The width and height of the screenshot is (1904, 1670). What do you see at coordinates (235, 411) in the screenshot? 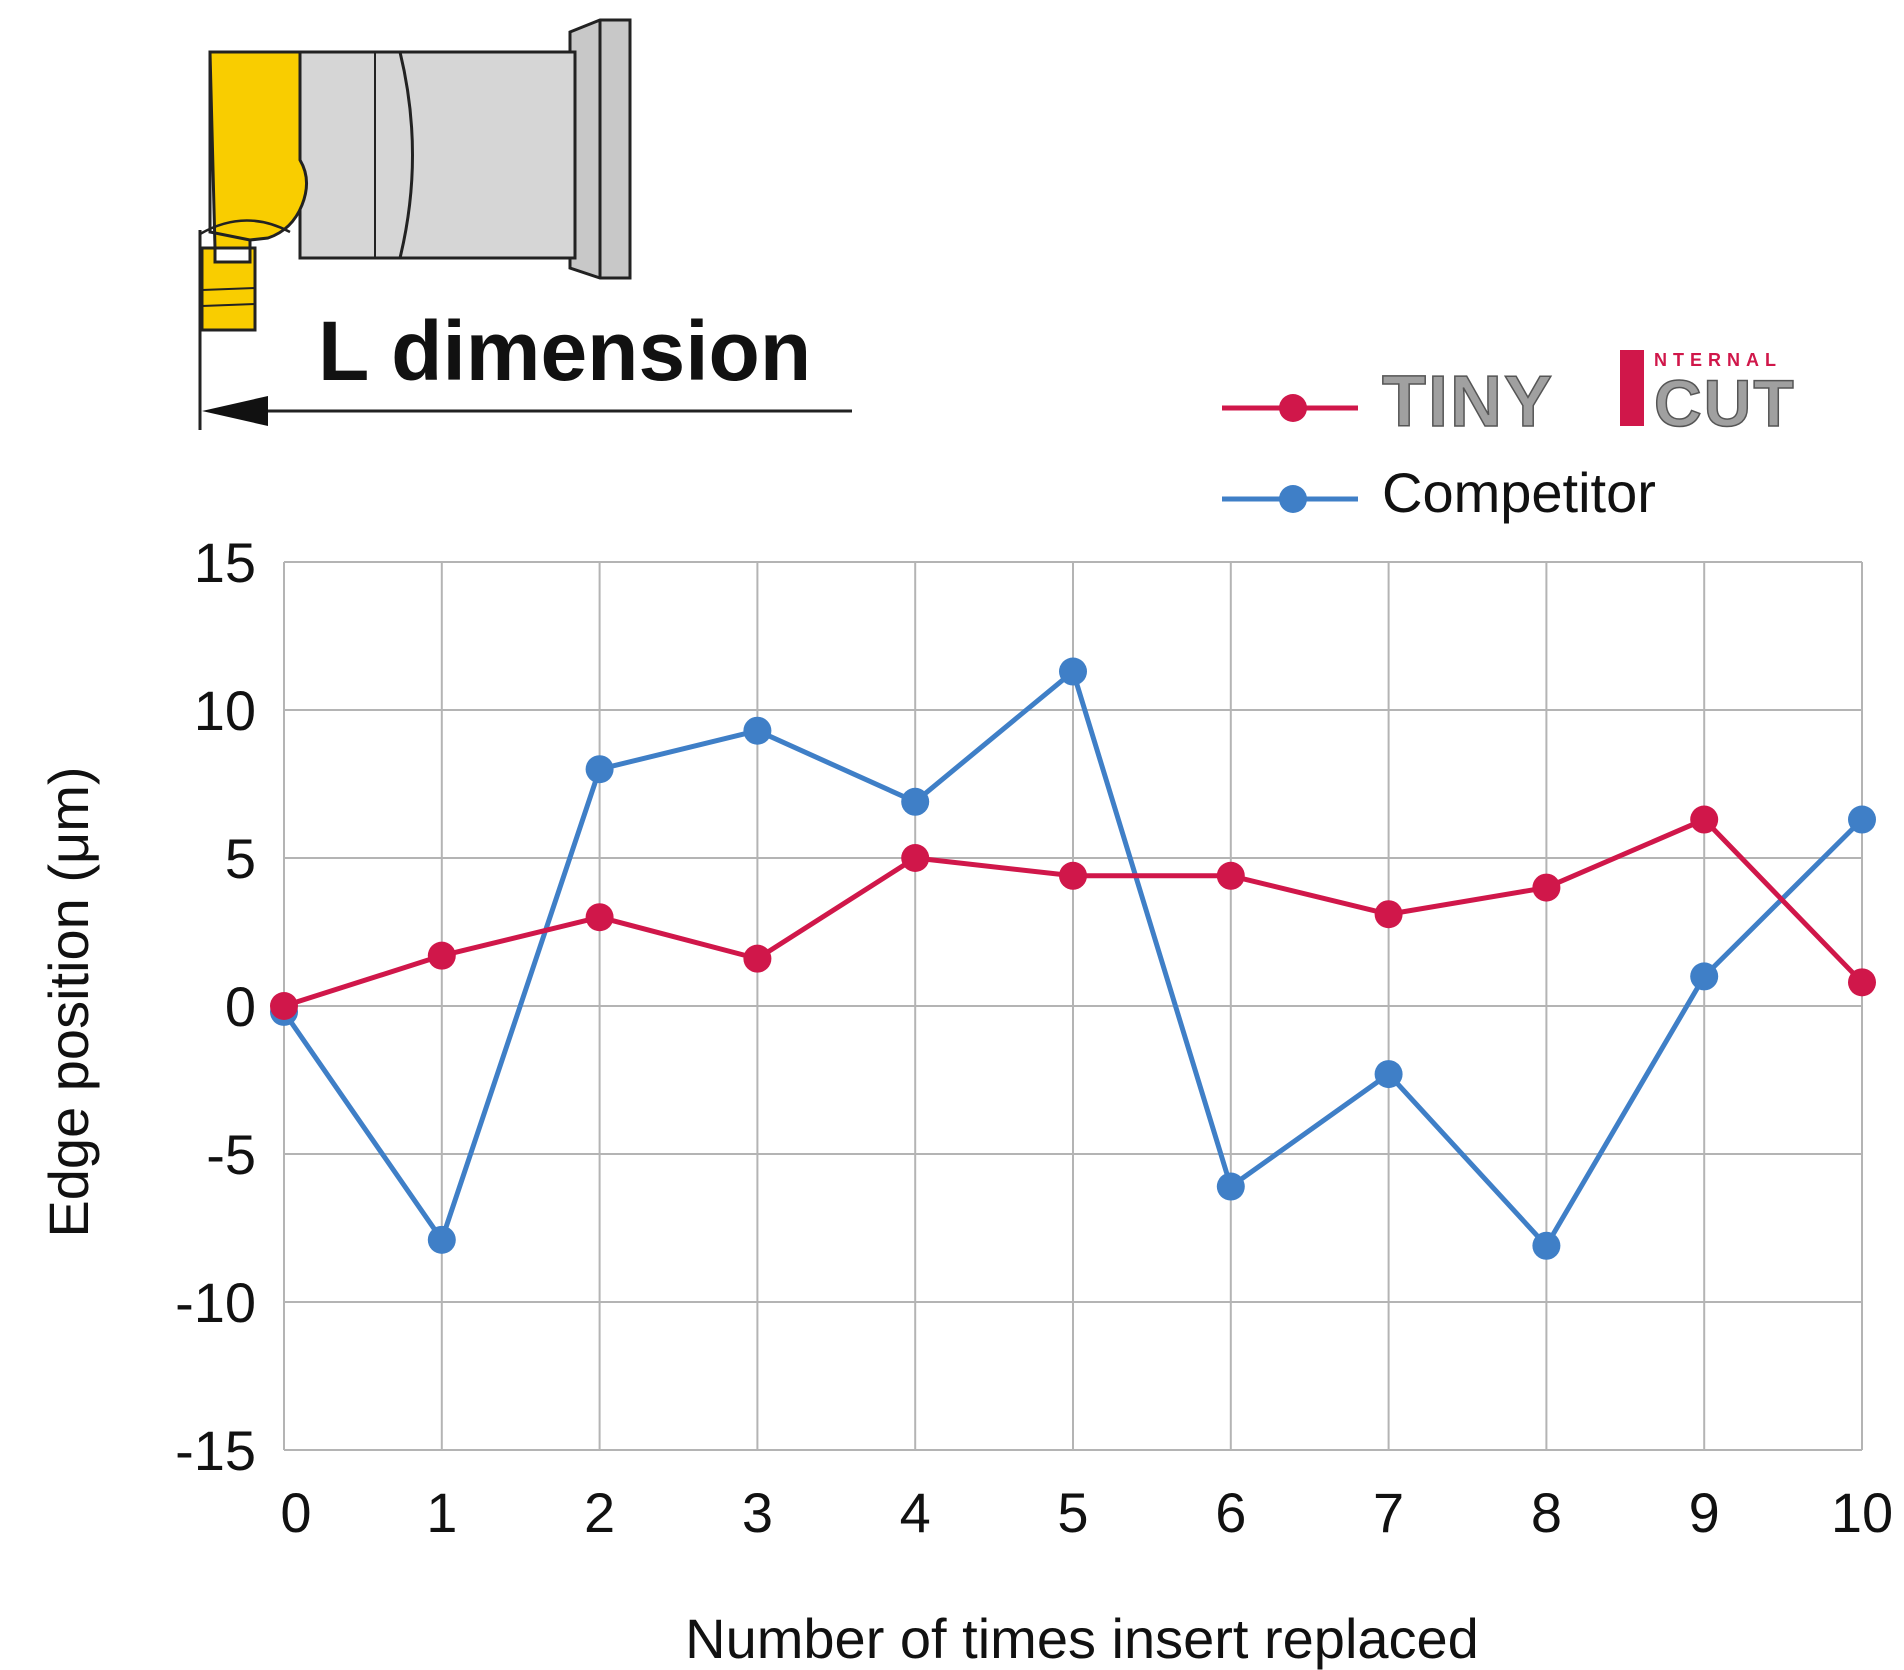
I see `arrow-head` at bounding box center [235, 411].